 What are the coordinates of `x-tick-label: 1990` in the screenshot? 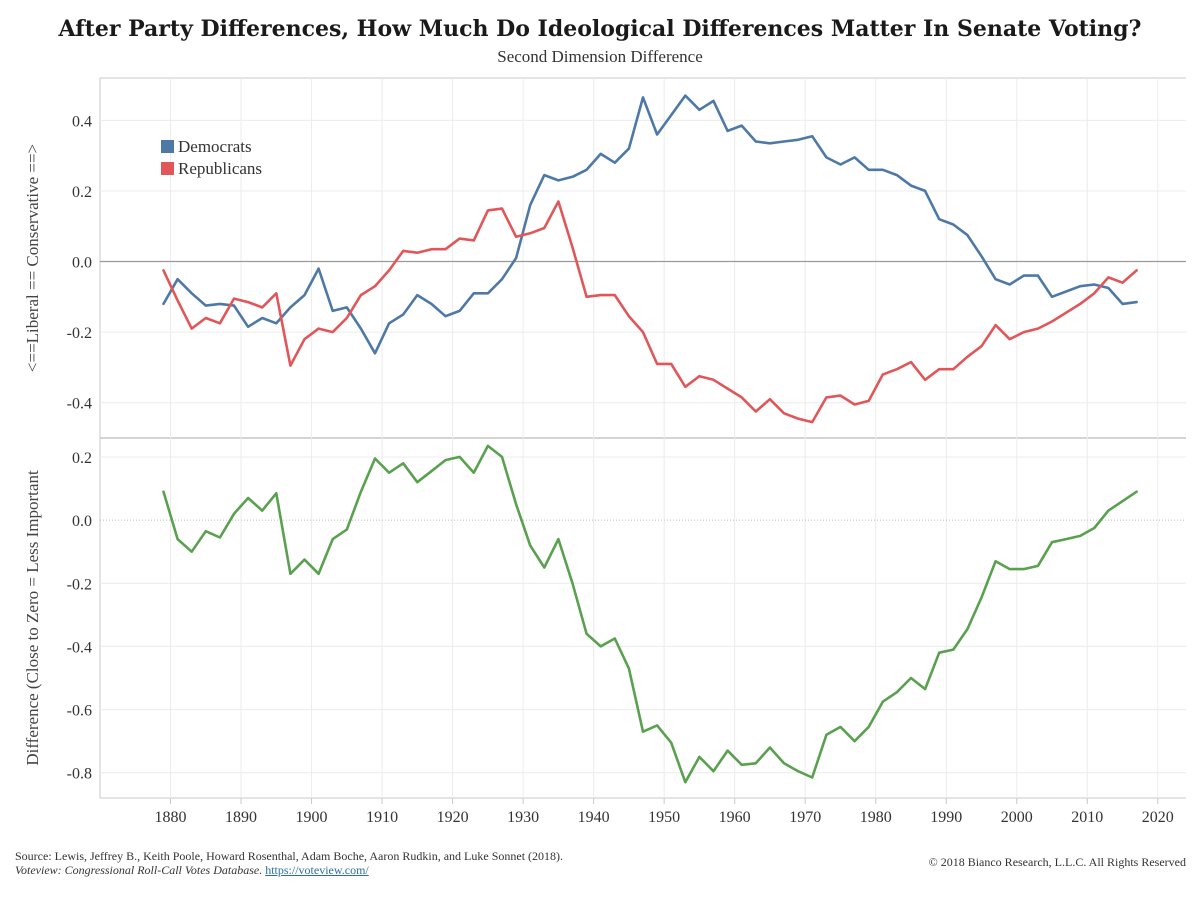 It's located at (946, 817).